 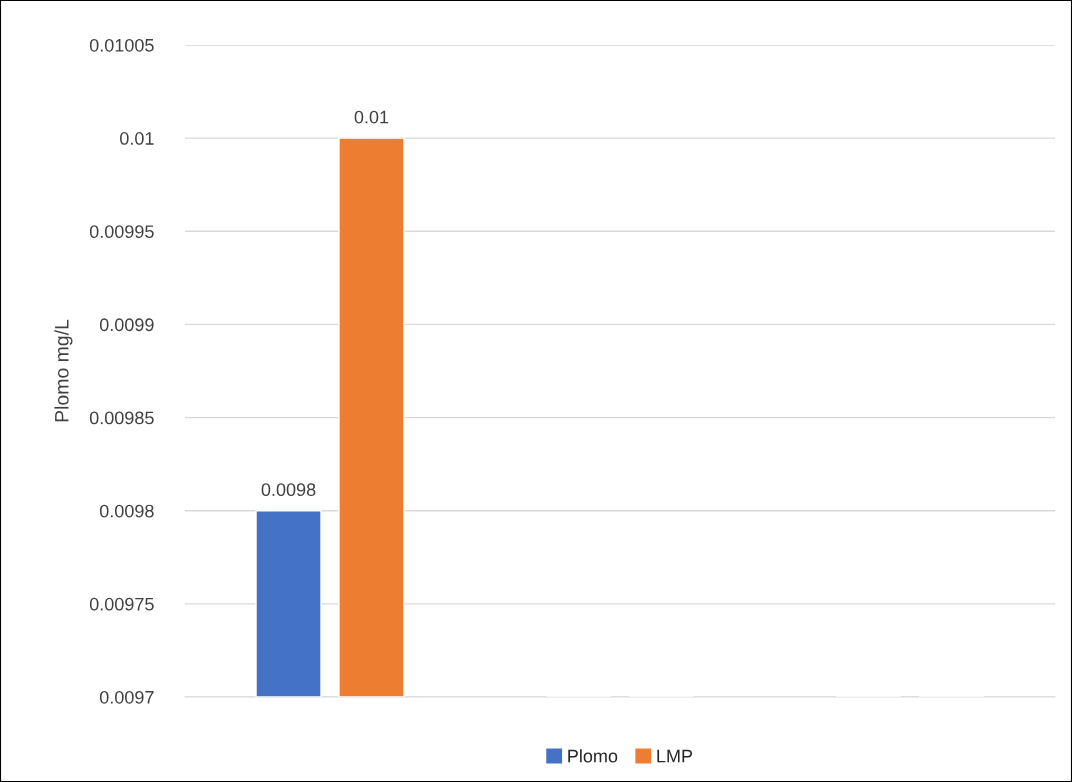 What do you see at coordinates (121, 45) in the screenshot?
I see `y-tick-label: 0.01005` at bounding box center [121, 45].